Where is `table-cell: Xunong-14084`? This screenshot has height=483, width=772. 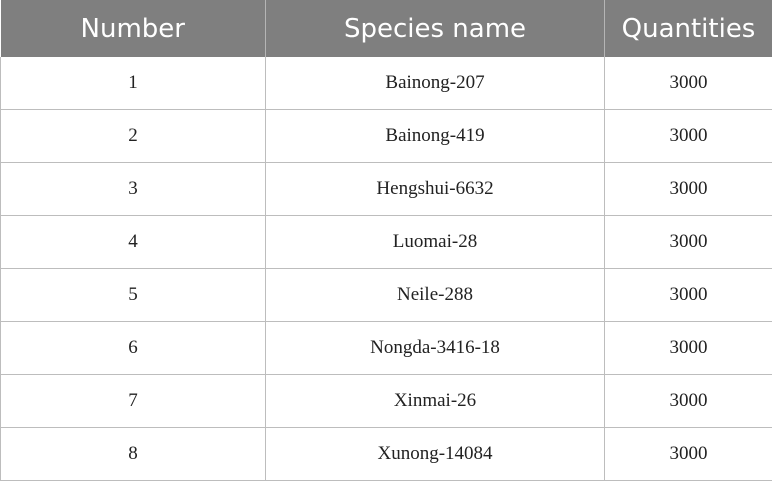
table-cell: Xunong-14084 is located at coordinates (435, 454).